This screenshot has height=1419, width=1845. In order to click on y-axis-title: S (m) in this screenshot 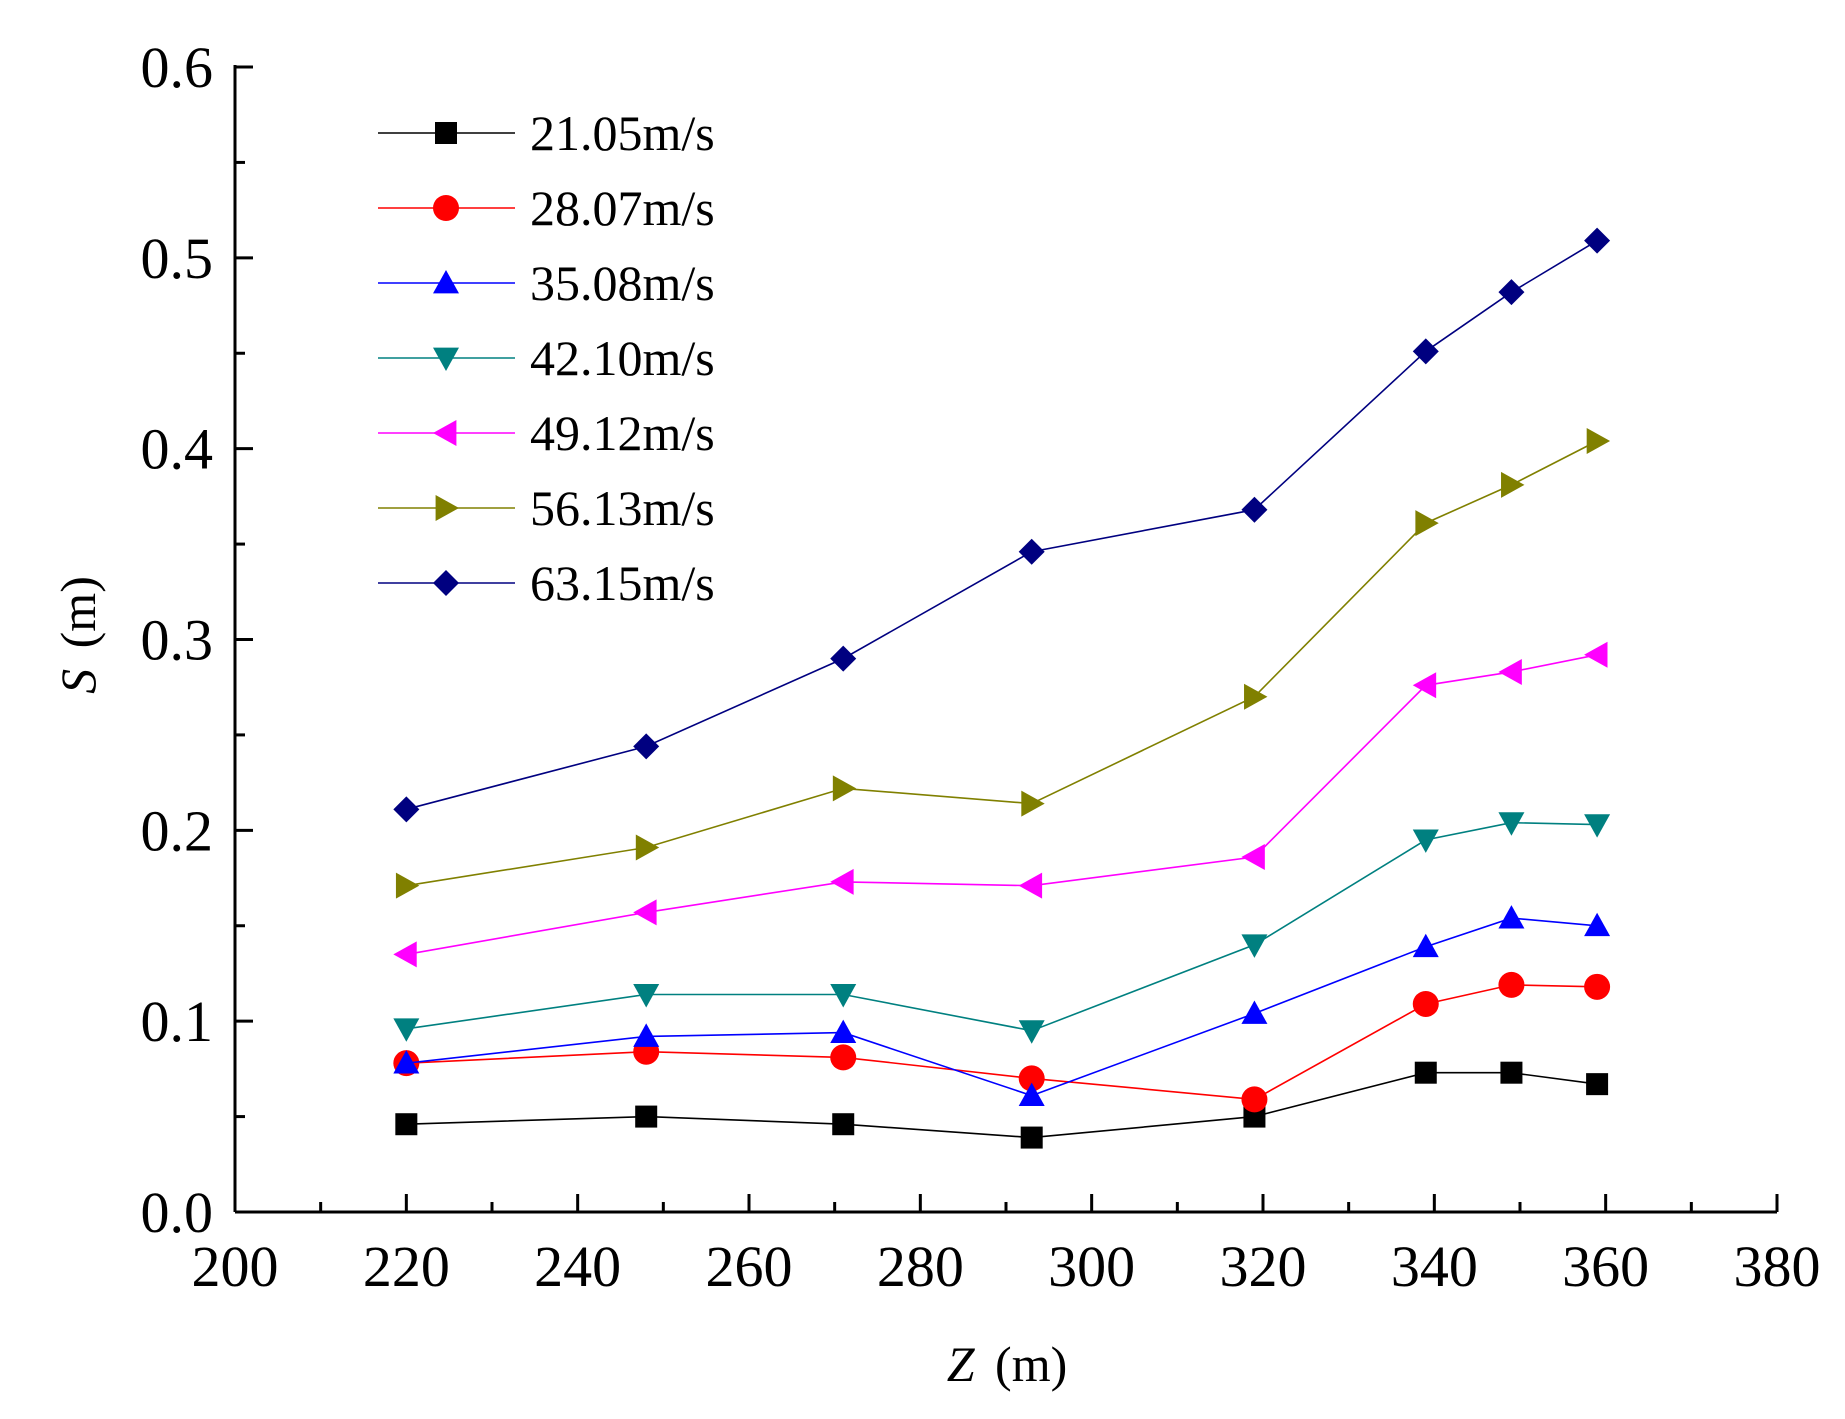, I will do `click(78, 635)`.